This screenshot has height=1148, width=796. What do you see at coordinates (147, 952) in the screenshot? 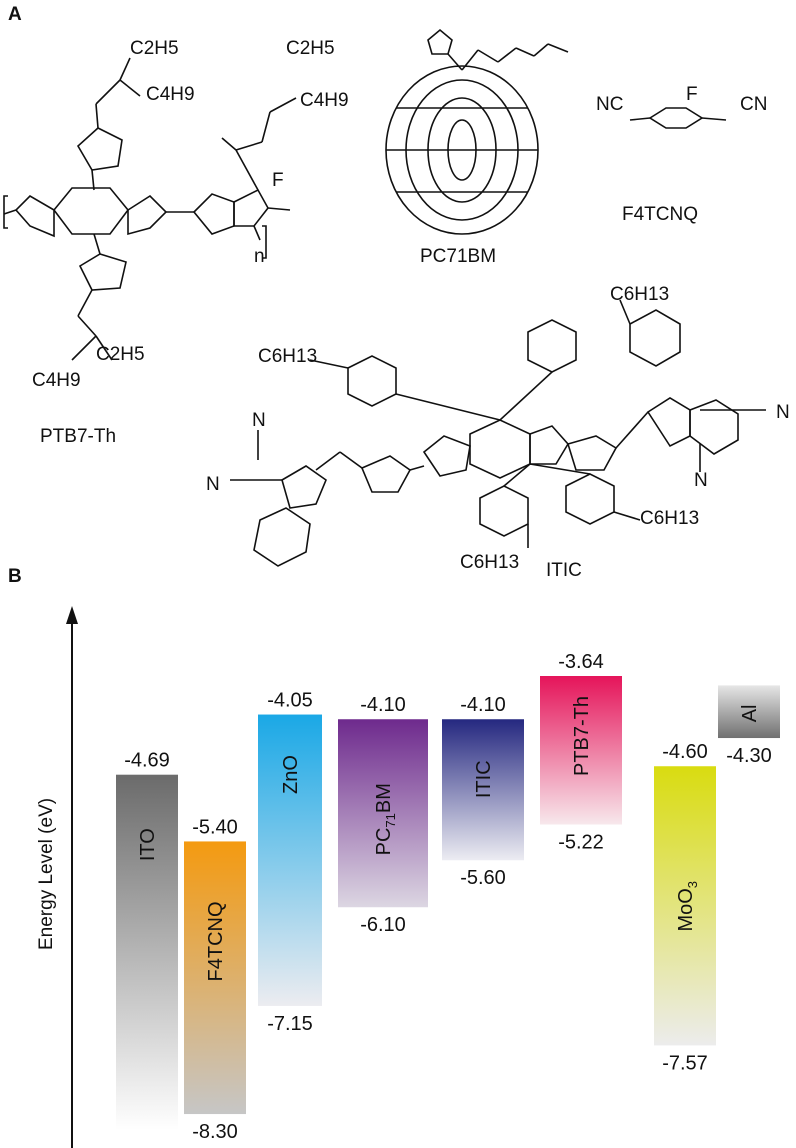
I see `bar-ito` at bounding box center [147, 952].